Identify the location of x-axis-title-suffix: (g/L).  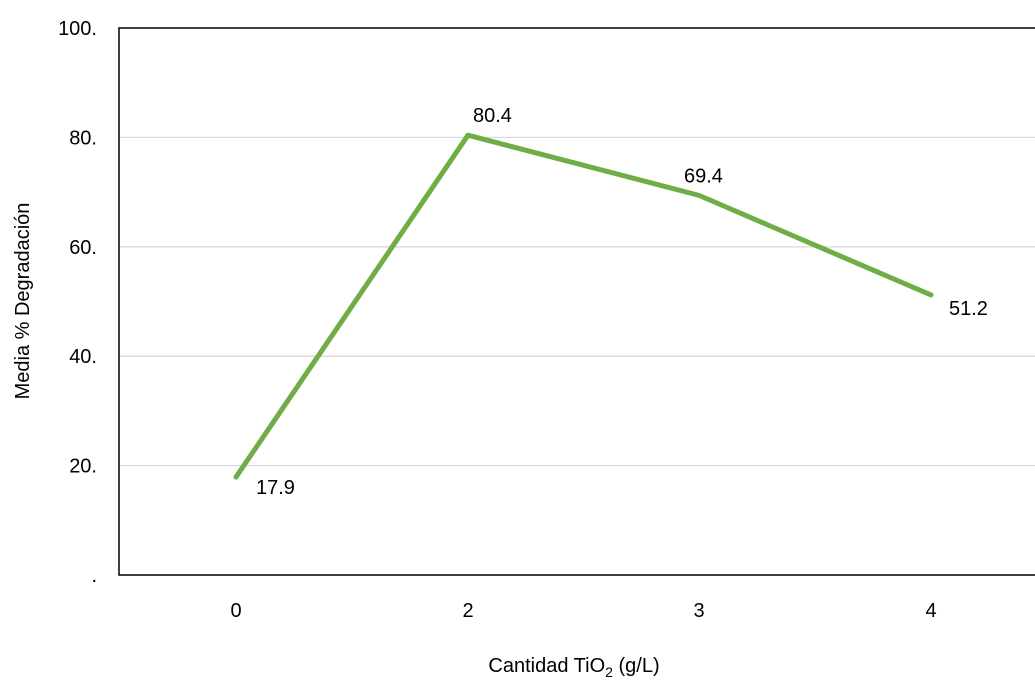
(636, 666).